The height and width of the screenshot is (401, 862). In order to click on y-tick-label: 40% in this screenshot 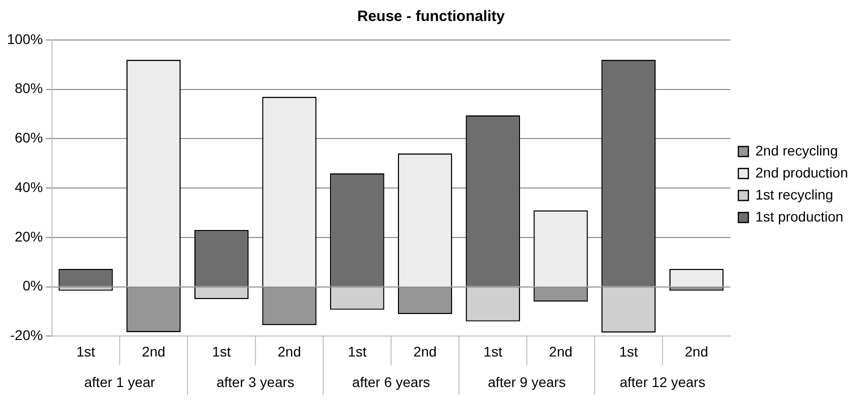, I will do `click(28, 186)`.